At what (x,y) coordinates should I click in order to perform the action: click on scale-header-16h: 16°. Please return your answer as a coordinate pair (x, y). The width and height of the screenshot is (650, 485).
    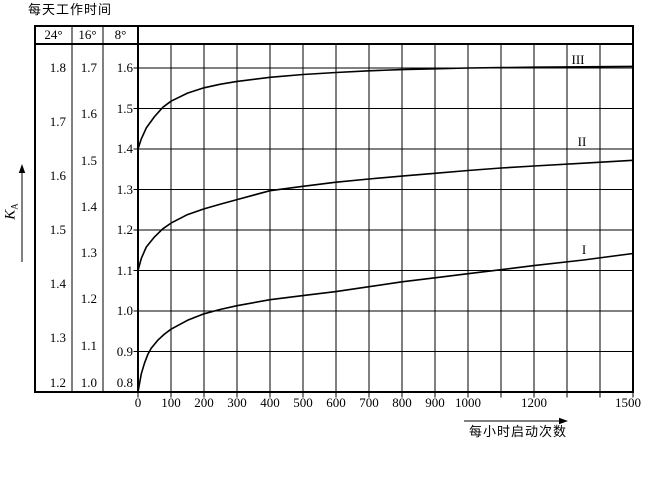
    Looking at the image, I should click on (87, 34).